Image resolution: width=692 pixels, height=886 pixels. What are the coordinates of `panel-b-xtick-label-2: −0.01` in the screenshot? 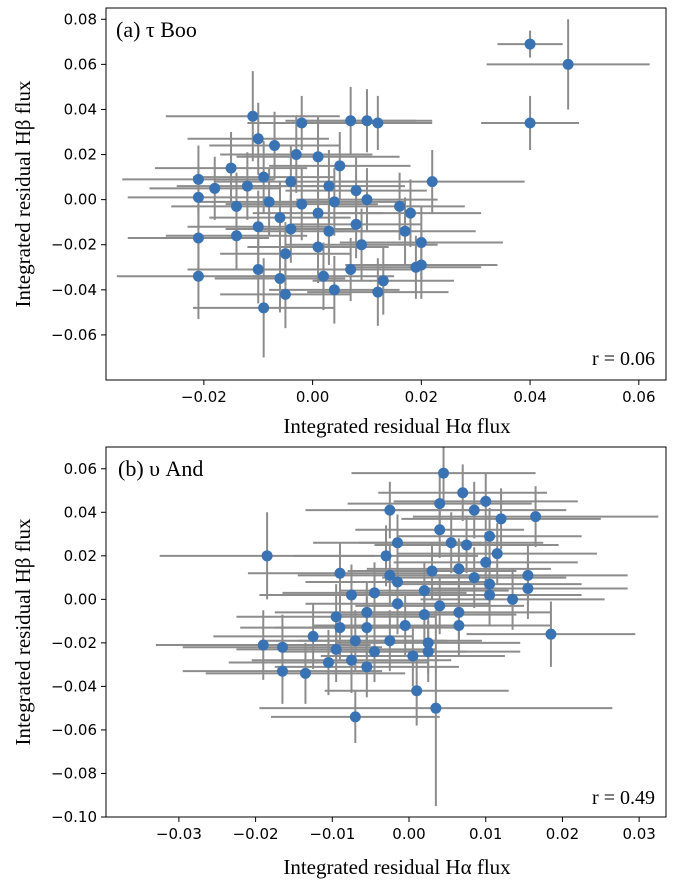 It's located at (332, 834).